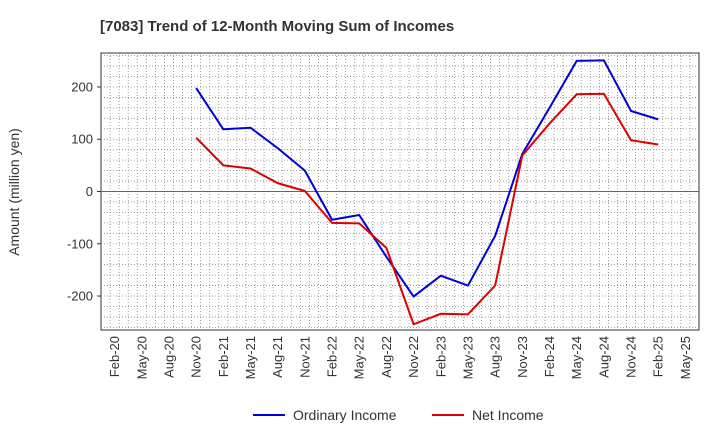 The width and height of the screenshot is (720, 440). Describe the element at coordinates (332, 356) in the screenshot. I see `x-tick-label: Feb-22` at that location.